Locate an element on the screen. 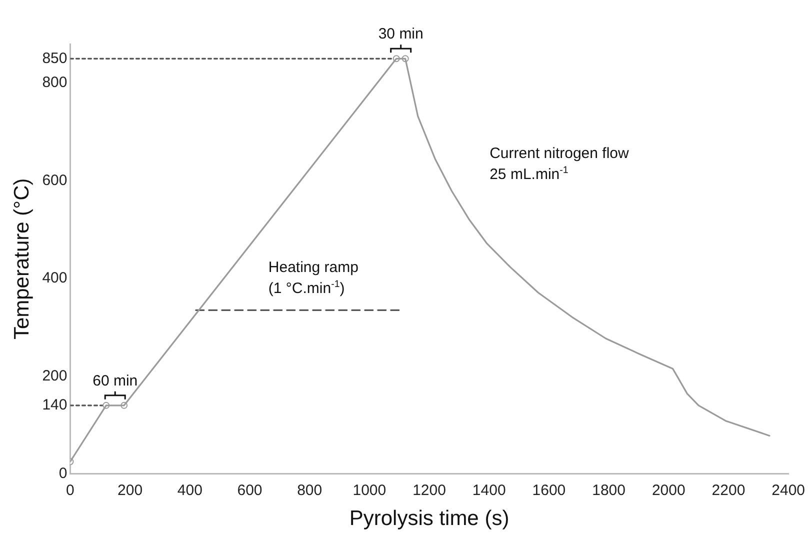  y-tick-label: 600 is located at coordinates (55, 180).